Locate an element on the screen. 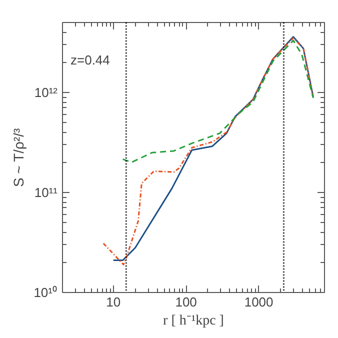 The width and height of the screenshot is (338, 338). y-tick-label: 10¹⁰ is located at coordinates (46, 292).